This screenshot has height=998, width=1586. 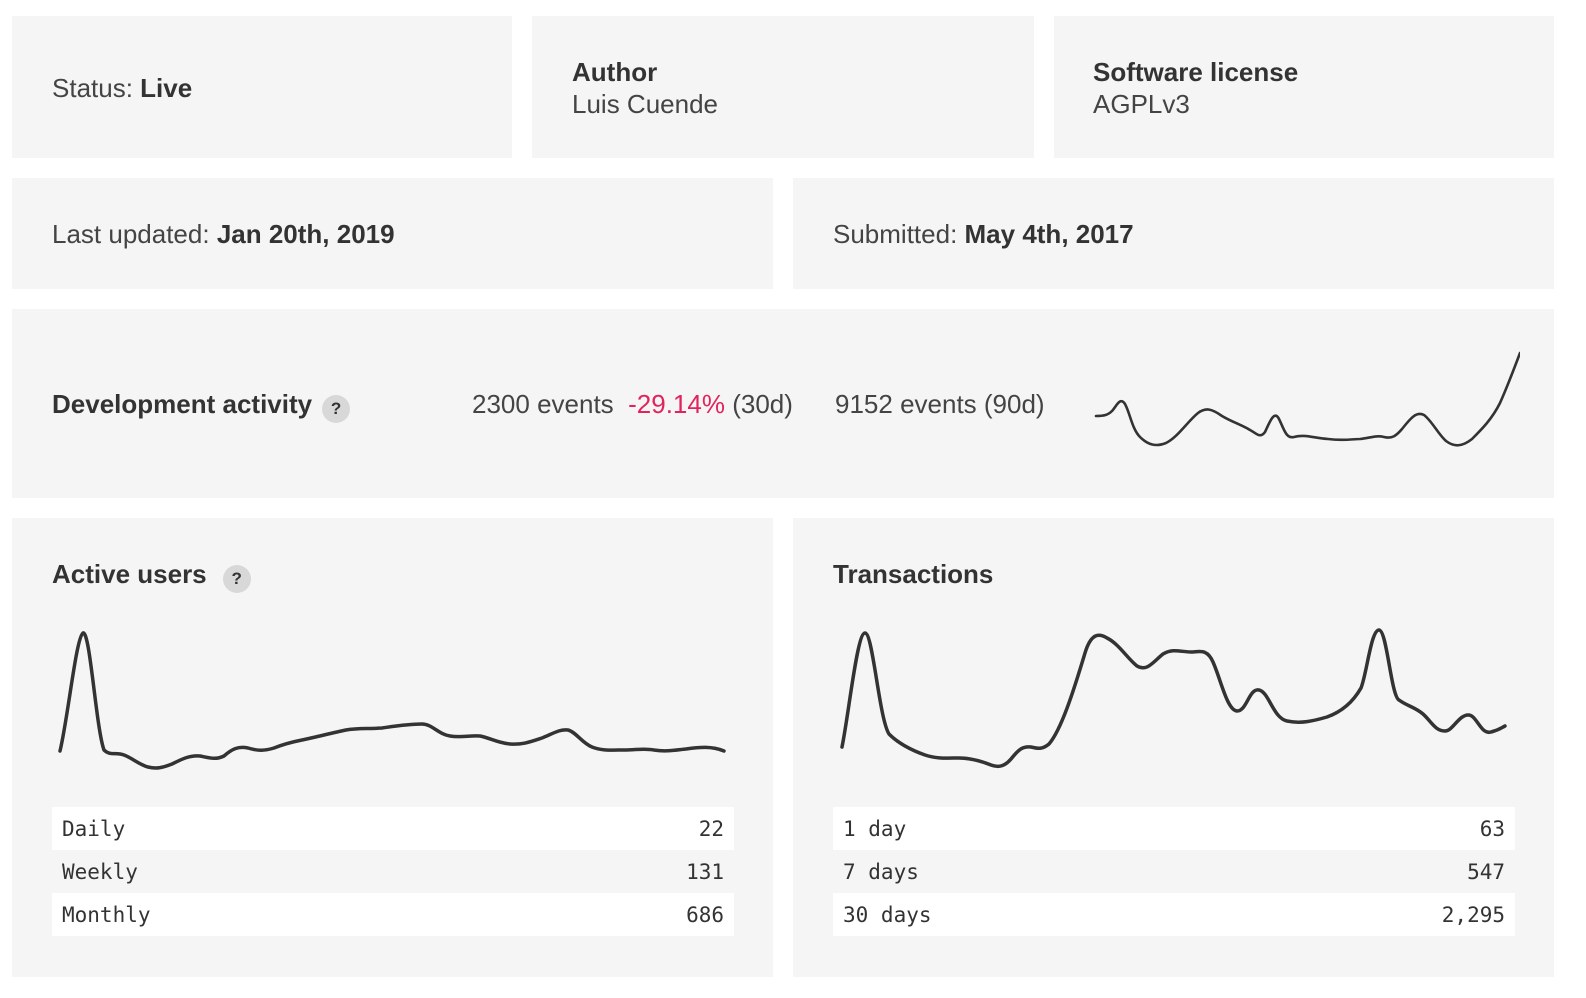 I want to click on last-updated-prefix: Last updated:, so click(x=134, y=234).